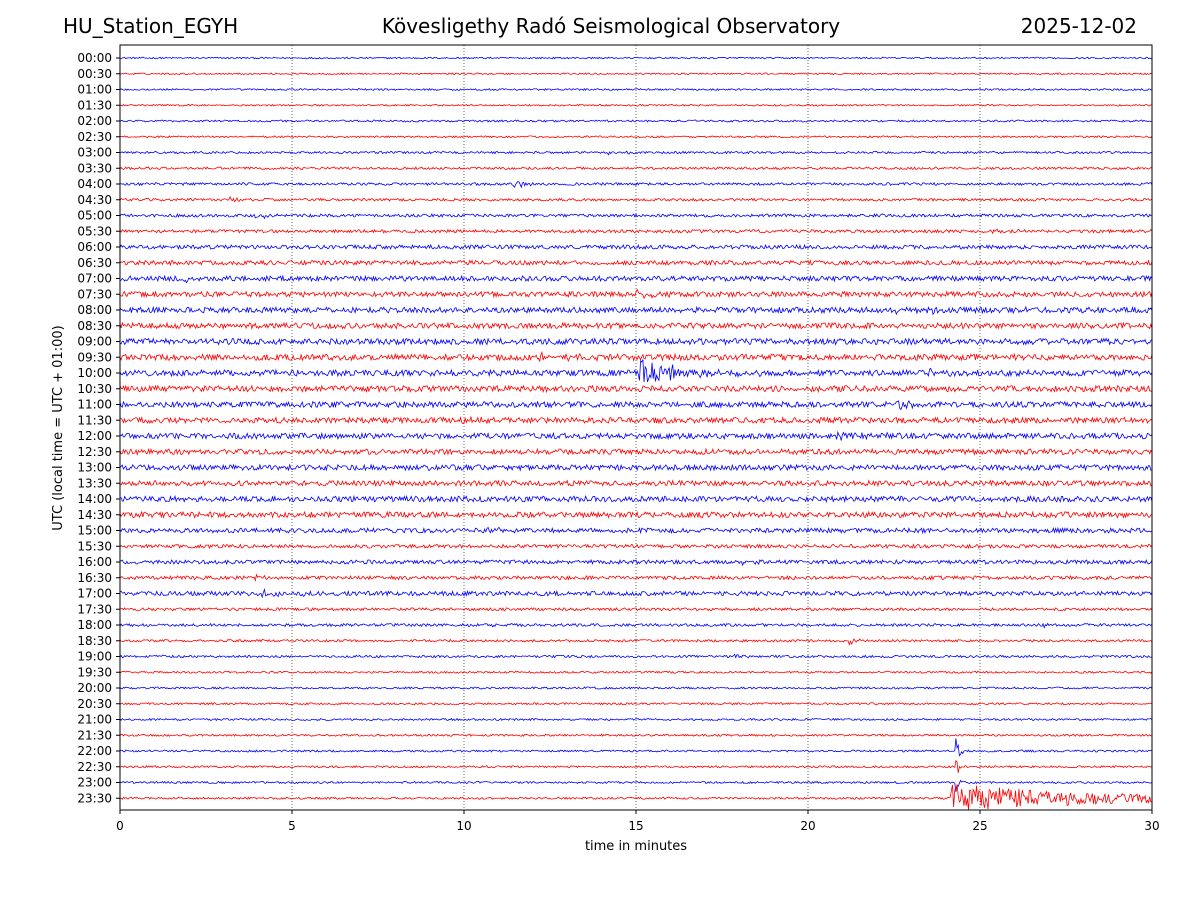 The width and height of the screenshot is (1200, 900). I want to click on y-tick-label: 06:30, so click(94, 263).